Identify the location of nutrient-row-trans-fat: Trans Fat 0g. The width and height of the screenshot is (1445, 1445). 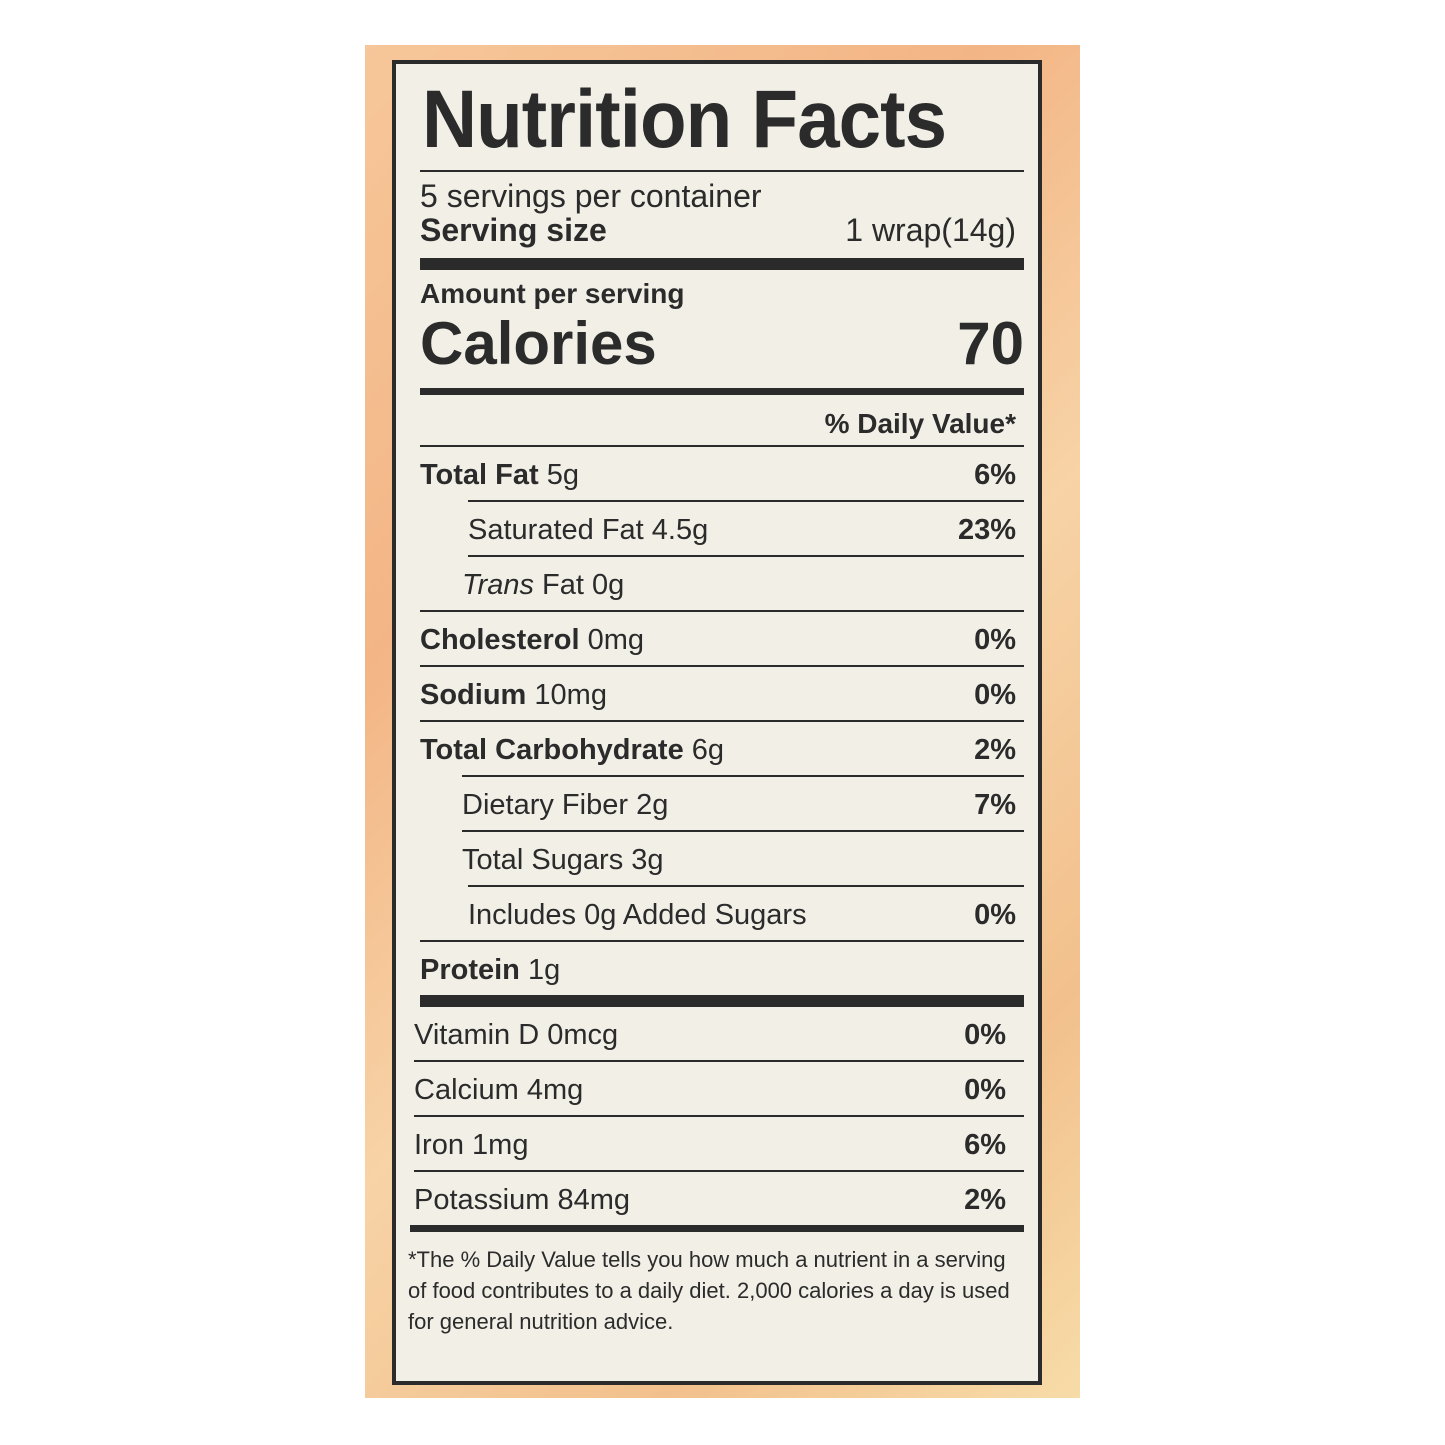
(743, 582).